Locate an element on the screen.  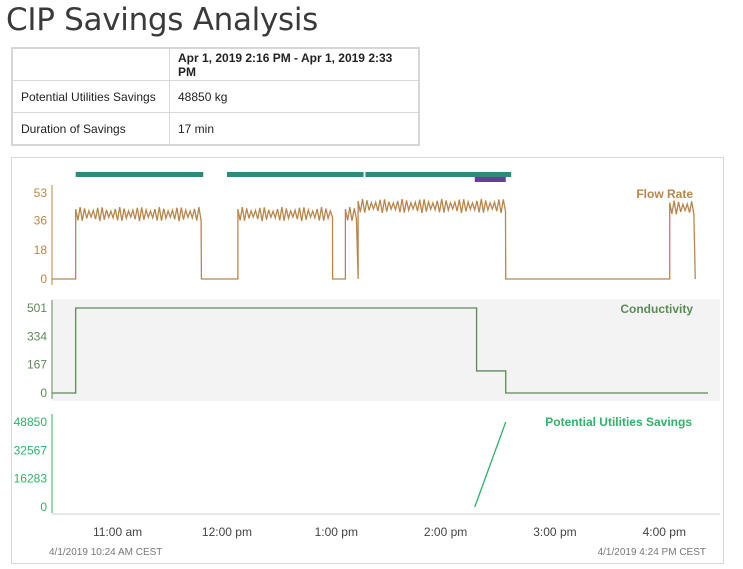
series-title: Potential Utilities Savings is located at coordinates (618, 422).